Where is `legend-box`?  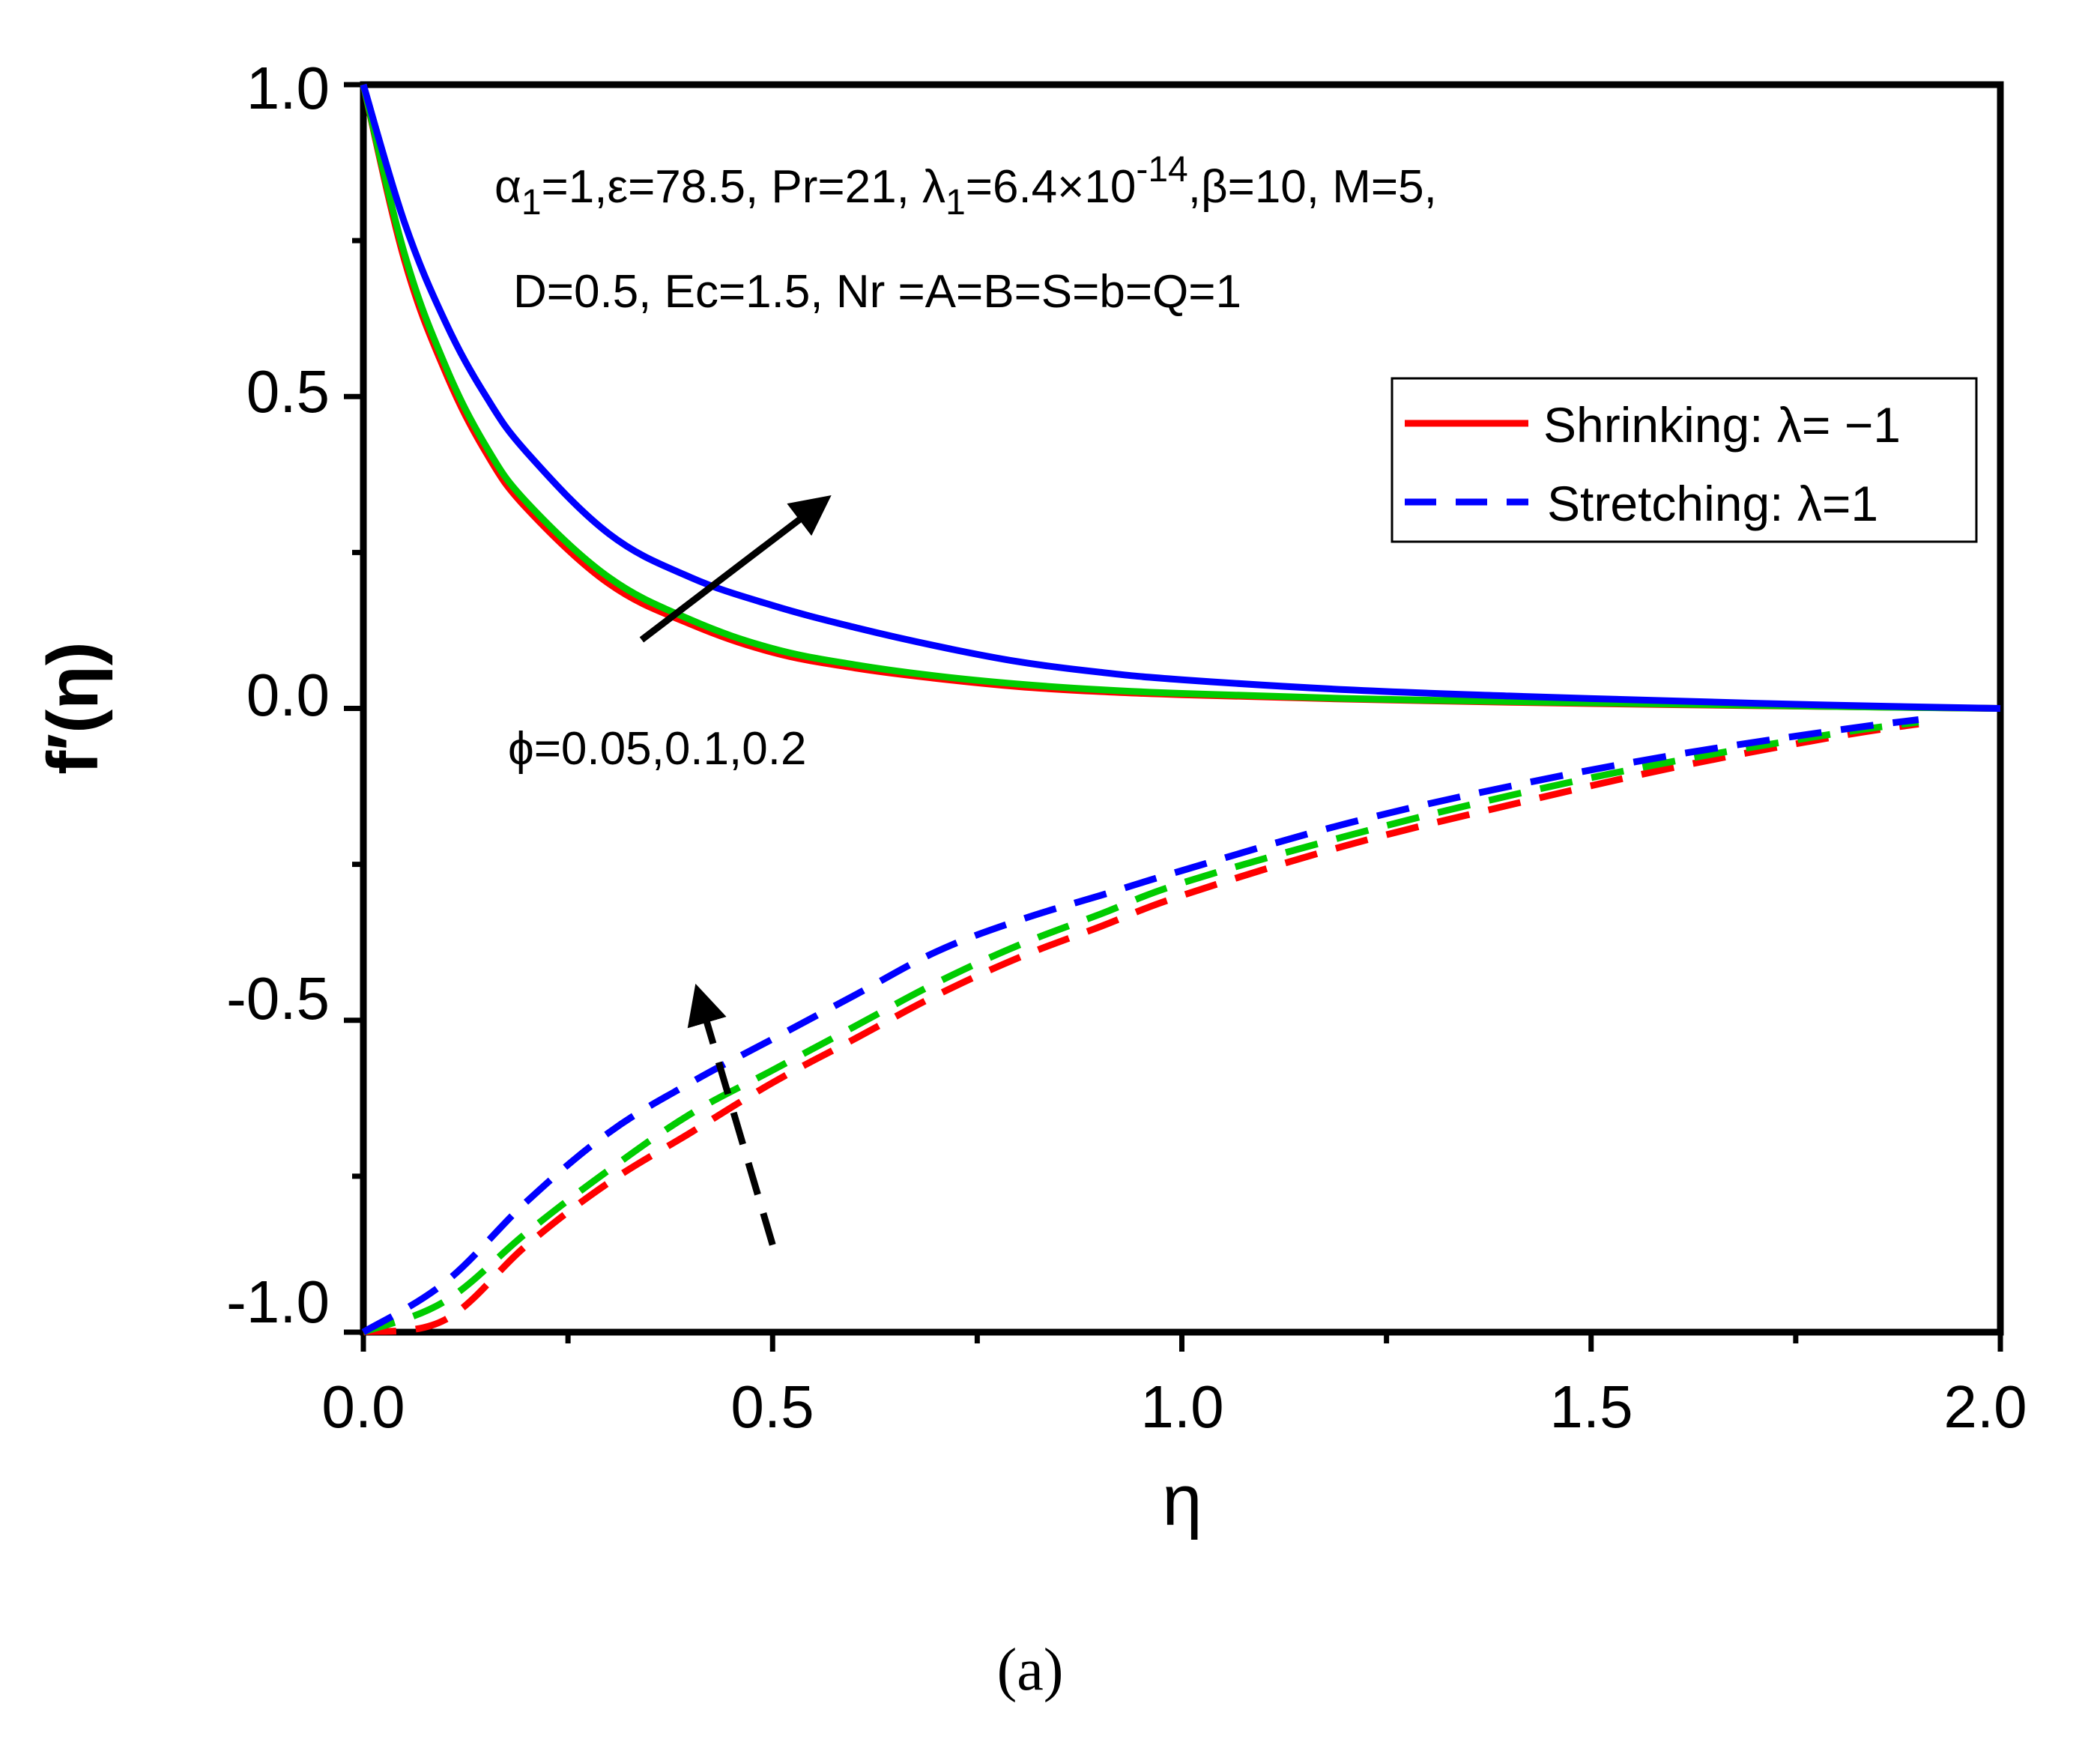 legend-box is located at coordinates (1684, 460).